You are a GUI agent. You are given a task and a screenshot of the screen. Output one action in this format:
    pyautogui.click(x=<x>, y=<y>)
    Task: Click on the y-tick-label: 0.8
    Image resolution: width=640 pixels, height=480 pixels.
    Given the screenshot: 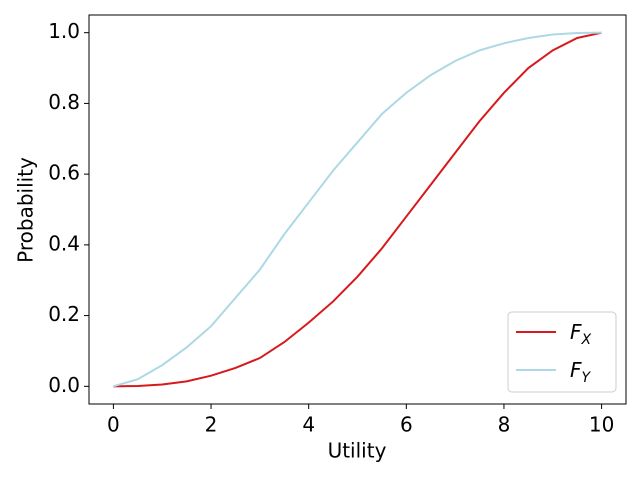 What is the action you would take?
    pyautogui.click(x=64, y=102)
    